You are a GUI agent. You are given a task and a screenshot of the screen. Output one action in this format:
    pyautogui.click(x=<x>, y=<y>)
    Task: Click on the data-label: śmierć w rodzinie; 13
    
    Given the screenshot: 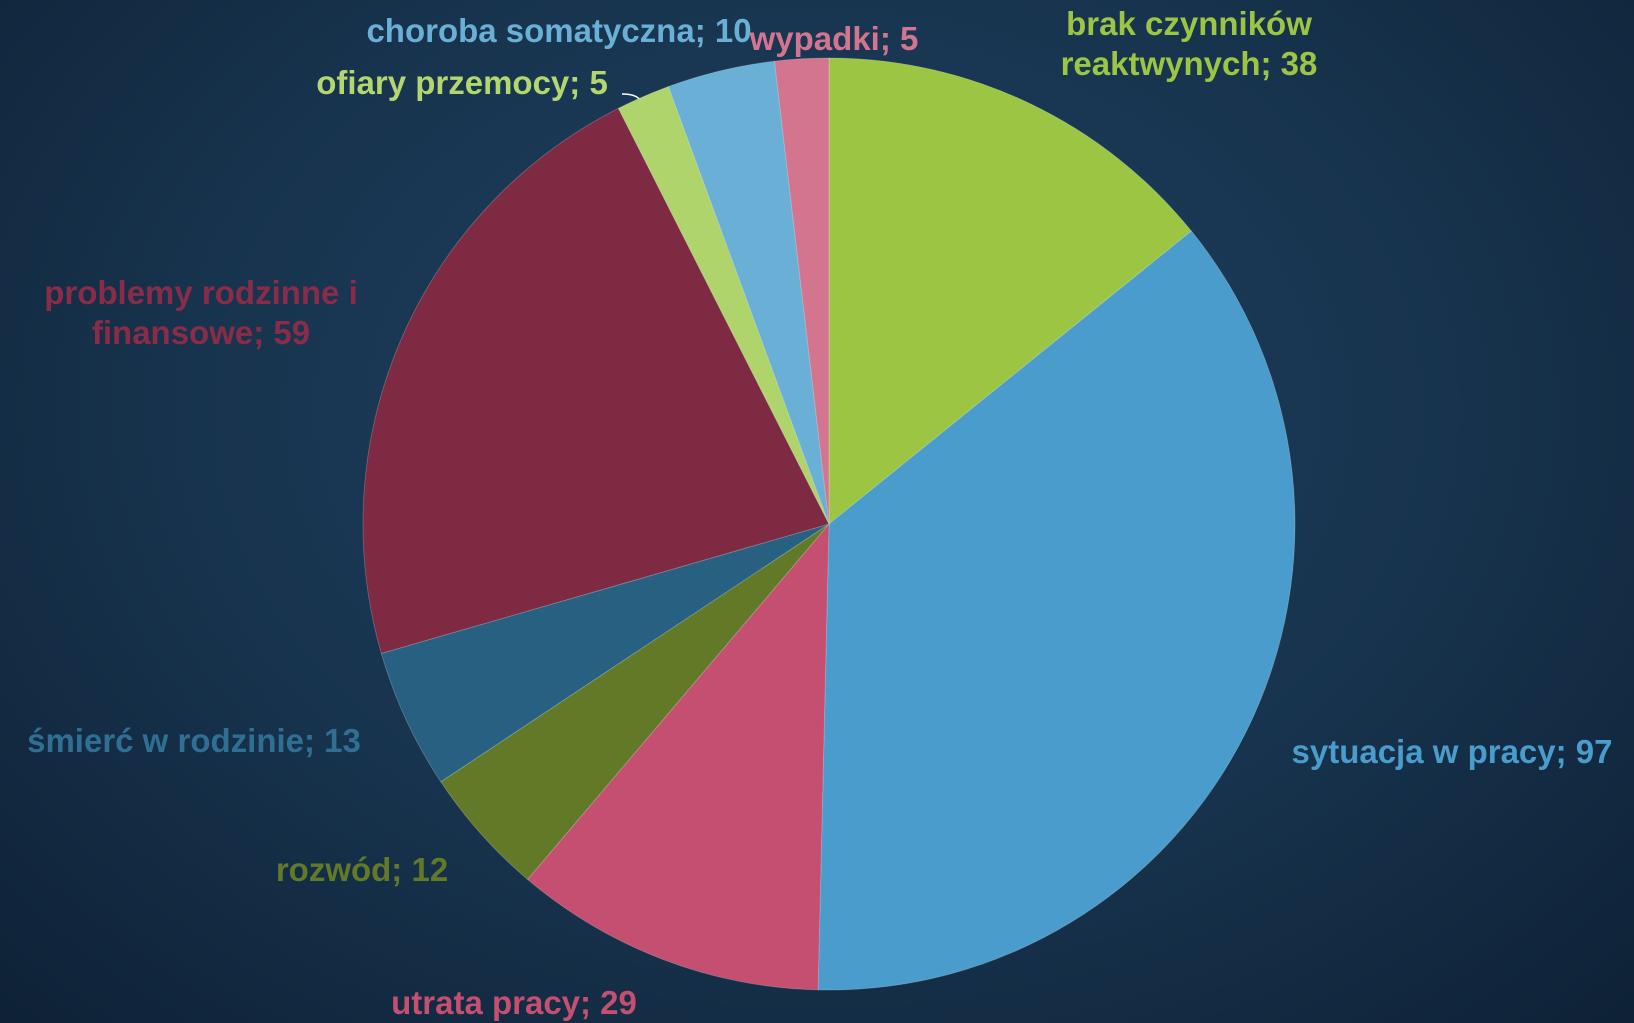 What is the action you would take?
    pyautogui.click(x=194, y=740)
    